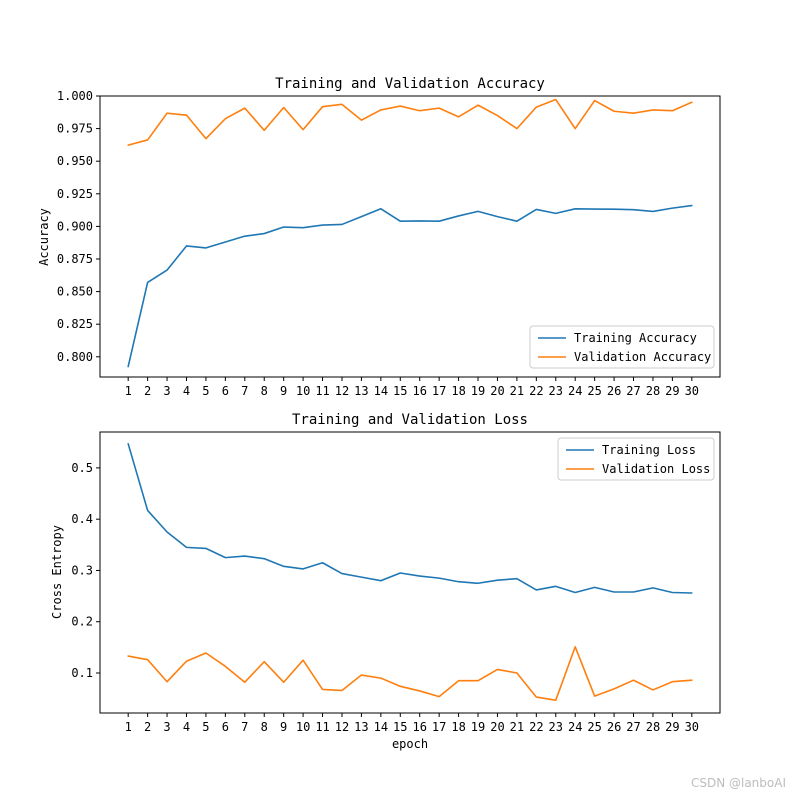 The width and height of the screenshot is (800, 800). What do you see at coordinates (419, 391) in the screenshot?
I see `accuracy-x-tick-label: 16` at bounding box center [419, 391].